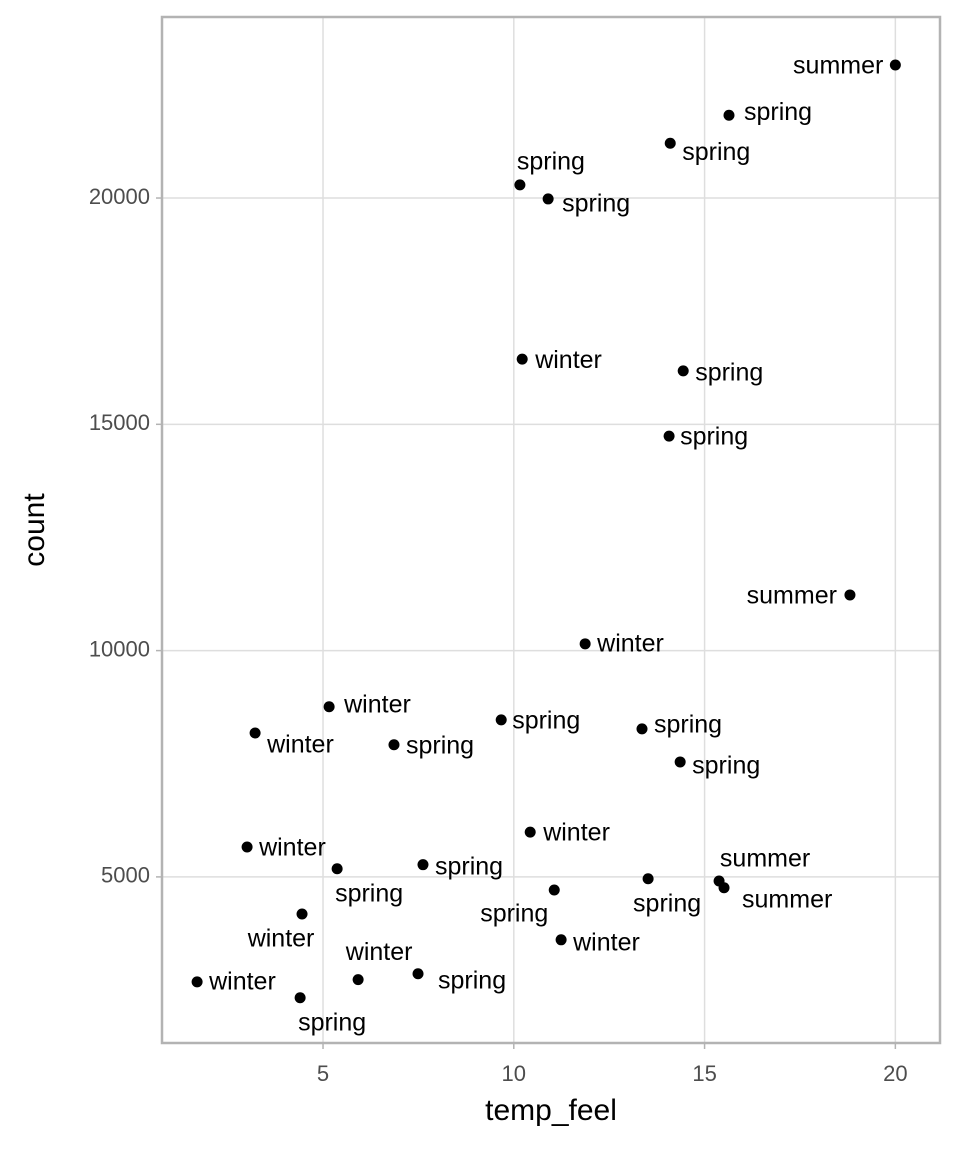 This screenshot has height=1152, width=960. What do you see at coordinates (119, 648) in the screenshot?
I see `y-tick-label: 10000` at bounding box center [119, 648].